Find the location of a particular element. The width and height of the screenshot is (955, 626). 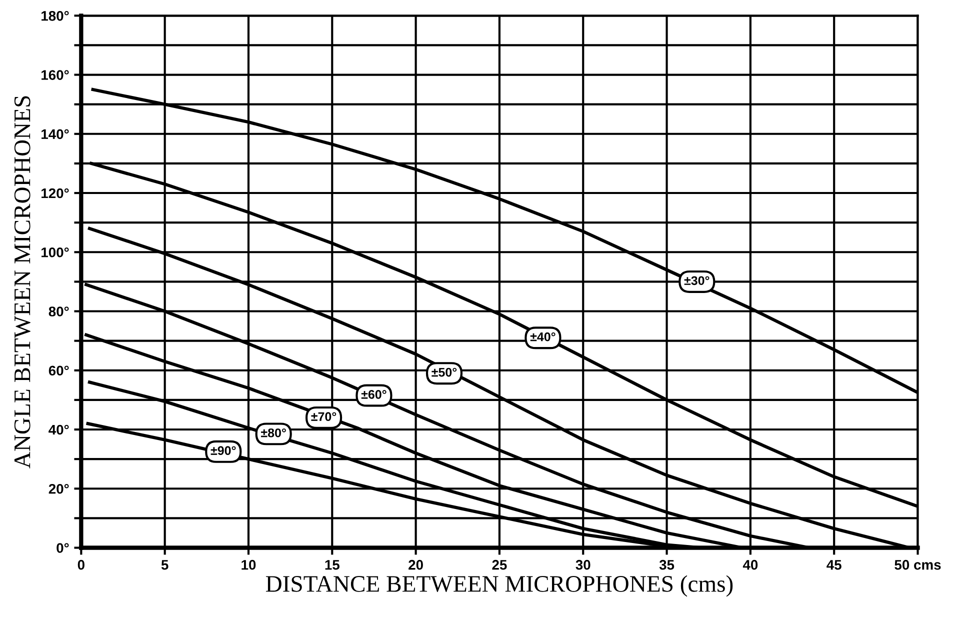

annotation: ±90° is located at coordinates (223, 451).